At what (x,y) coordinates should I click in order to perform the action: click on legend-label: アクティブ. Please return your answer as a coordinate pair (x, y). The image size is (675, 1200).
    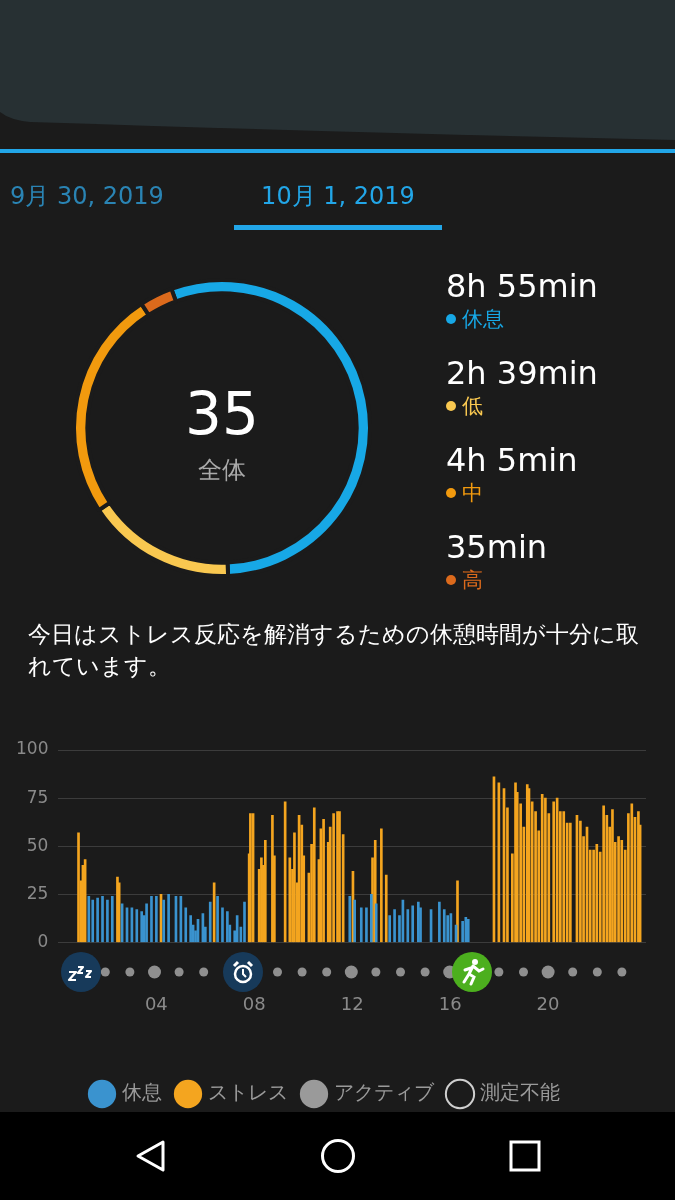
    Looking at the image, I should click on (384, 1092).